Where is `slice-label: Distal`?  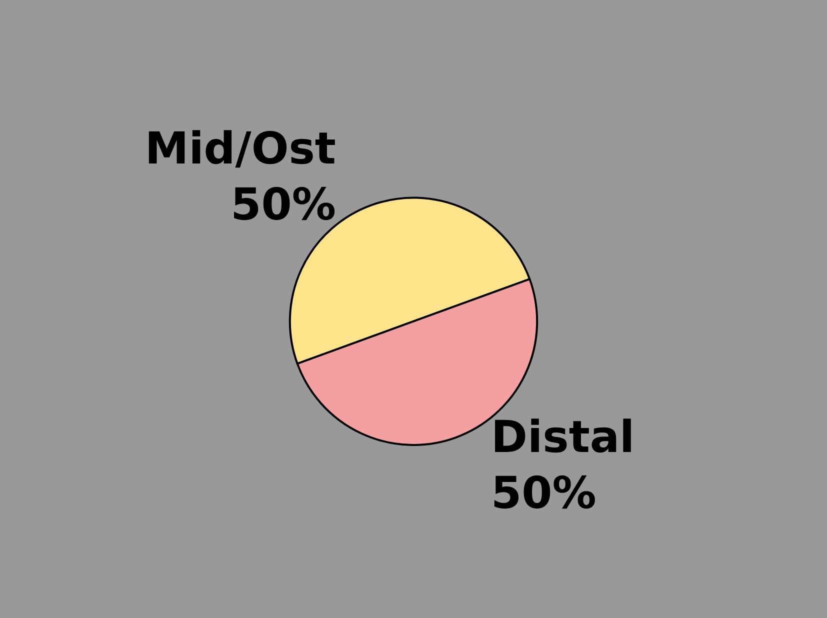 slice-label: Distal is located at coordinates (563, 438).